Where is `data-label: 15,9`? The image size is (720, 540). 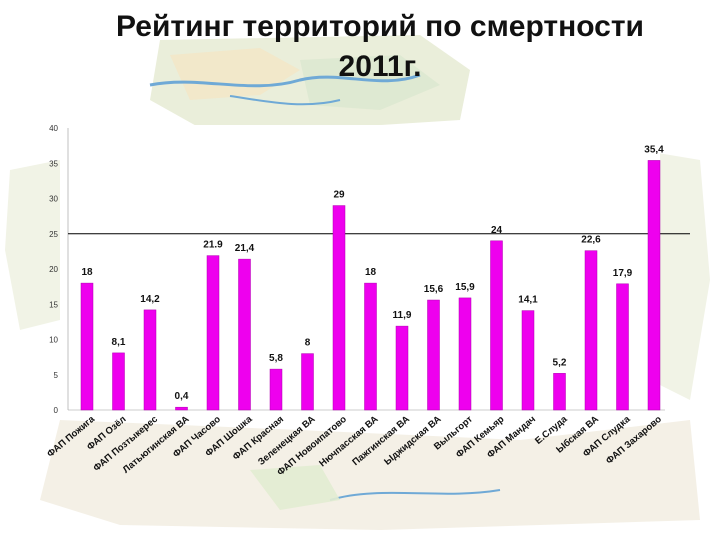
data-label: 15,9 is located at coordinates (465, 287).